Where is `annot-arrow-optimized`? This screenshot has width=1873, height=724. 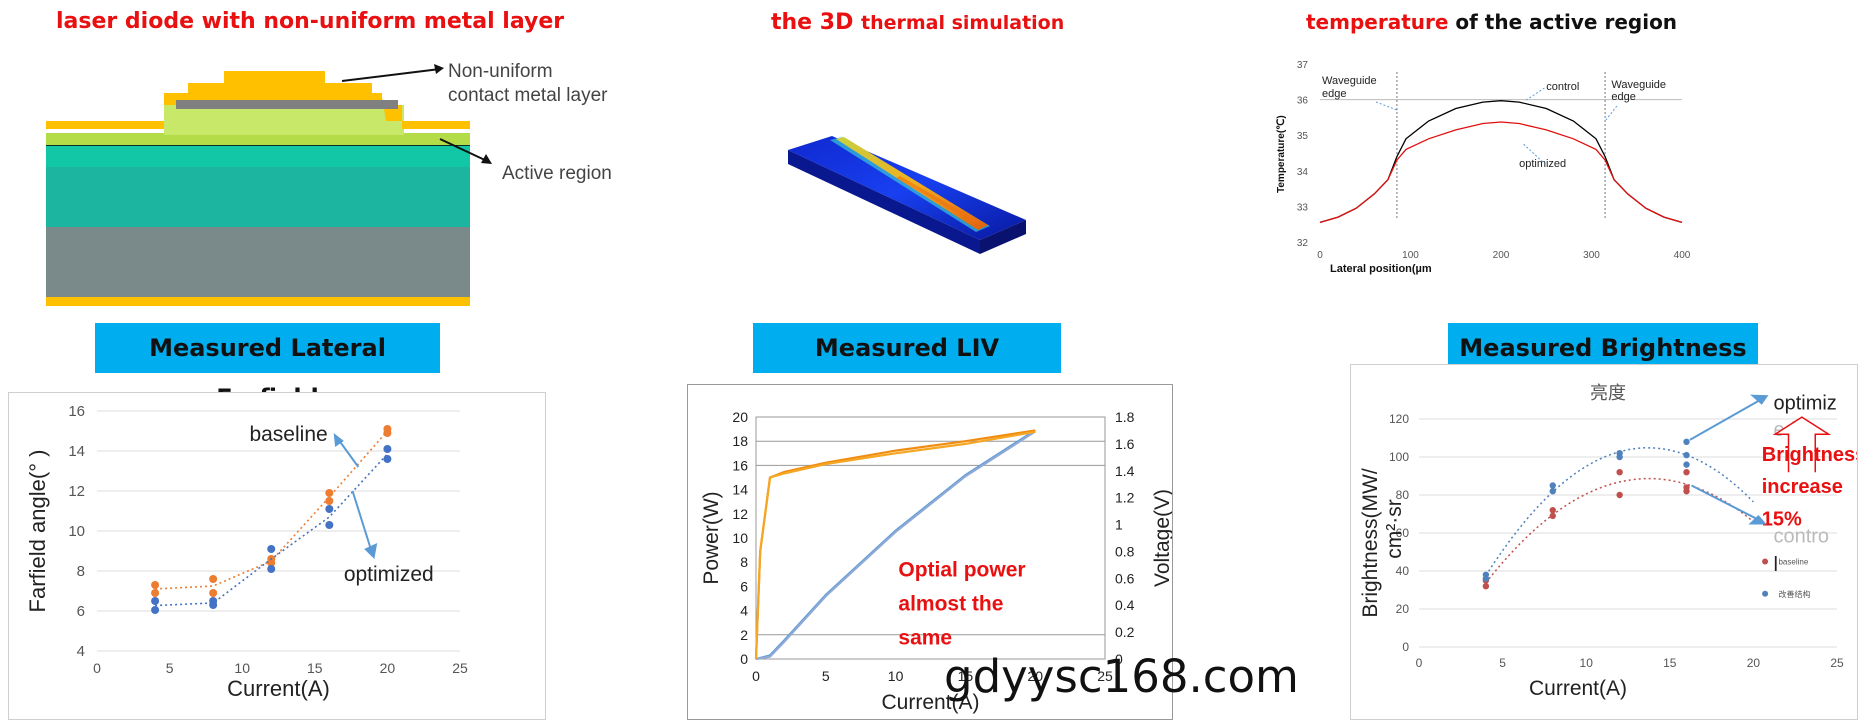
annot-arrow-optimized is located at coordinates (1533, 153).